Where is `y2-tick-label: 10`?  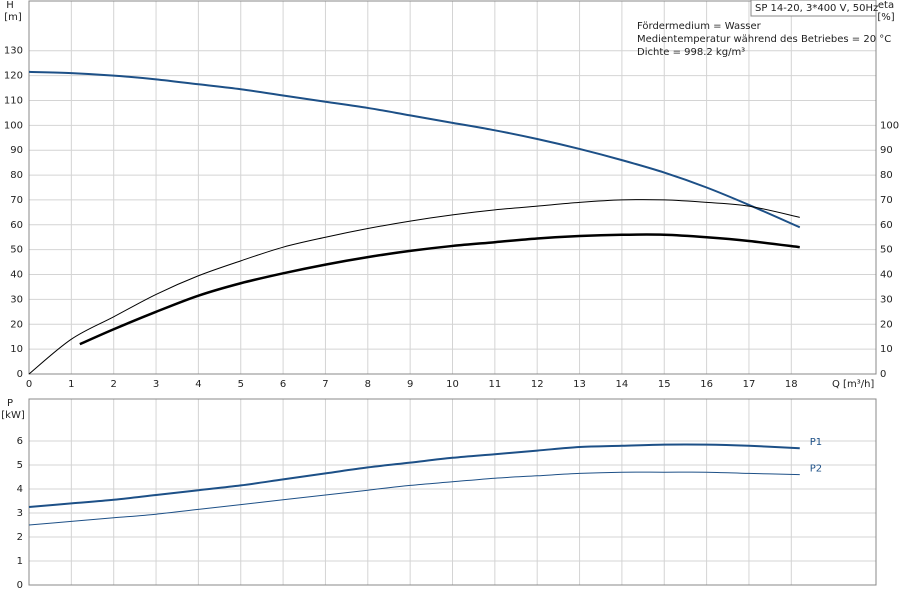 y2-tick-label: 10 is located at coordinates (886, 349).